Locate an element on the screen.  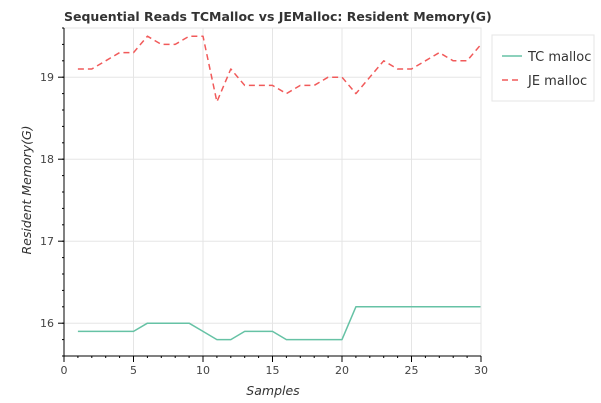
legend-label-je-malloc: JE malloc is located at coordinates (557, 81).